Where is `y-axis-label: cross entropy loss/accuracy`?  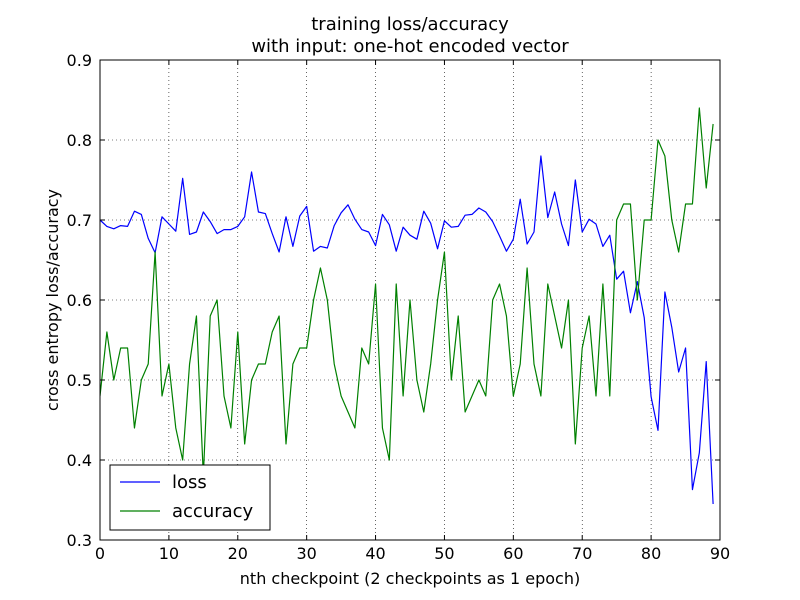 y-axis-label: cross entropy loss/accuracy is located at coordinates (52, 300).